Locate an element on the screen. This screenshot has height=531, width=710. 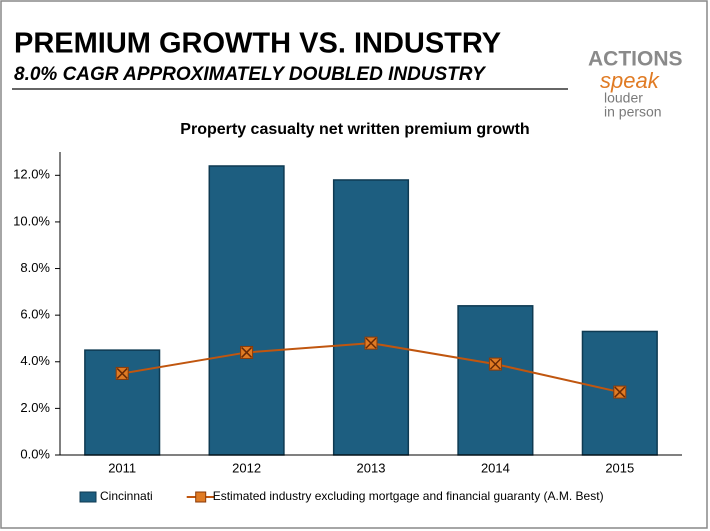
logo-text: in person is located at coordinates (633, 112).